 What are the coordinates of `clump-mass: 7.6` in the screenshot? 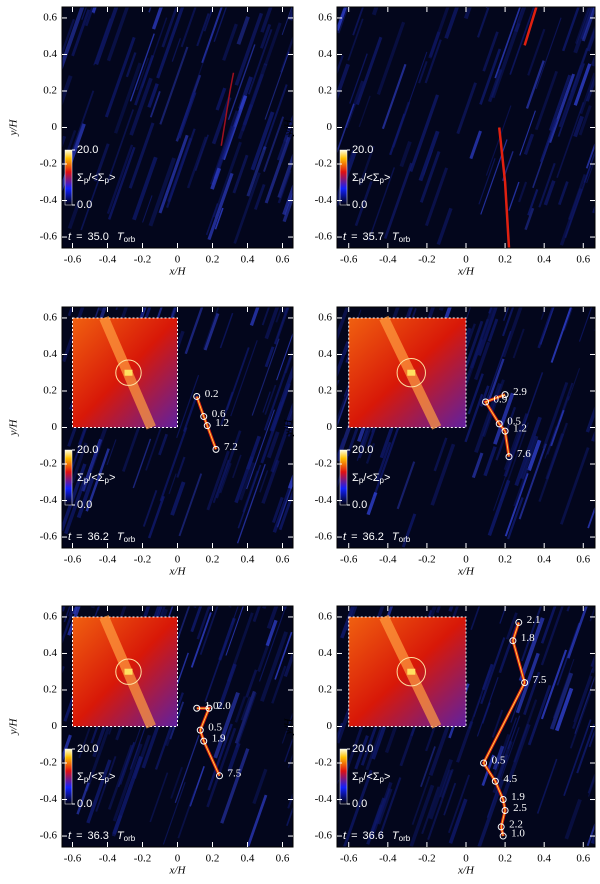 It's located at (524, 454).